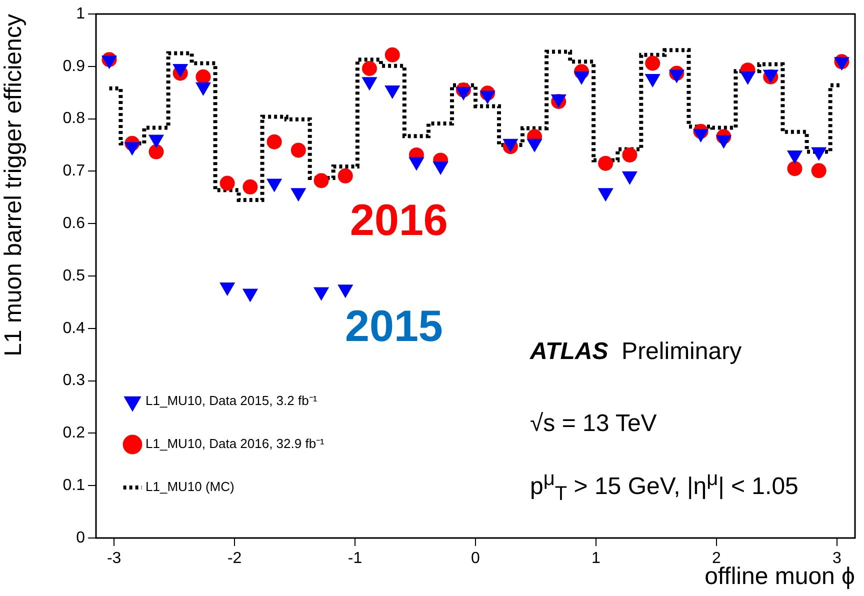 The image size is (864, 596). What do you see at coordinates (114, 559) in the screenshot?
I see `x-tick-label: -3` at bounding box center [114, 559].